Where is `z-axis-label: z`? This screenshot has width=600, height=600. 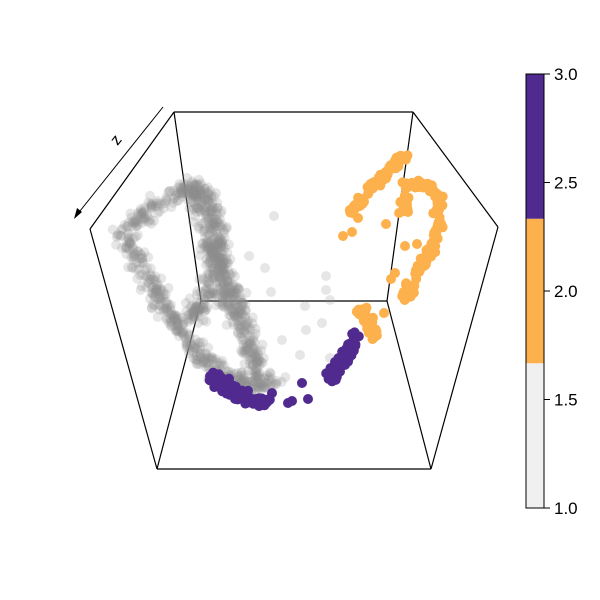 z-axis-label: z is located at coordinates (116, 140).